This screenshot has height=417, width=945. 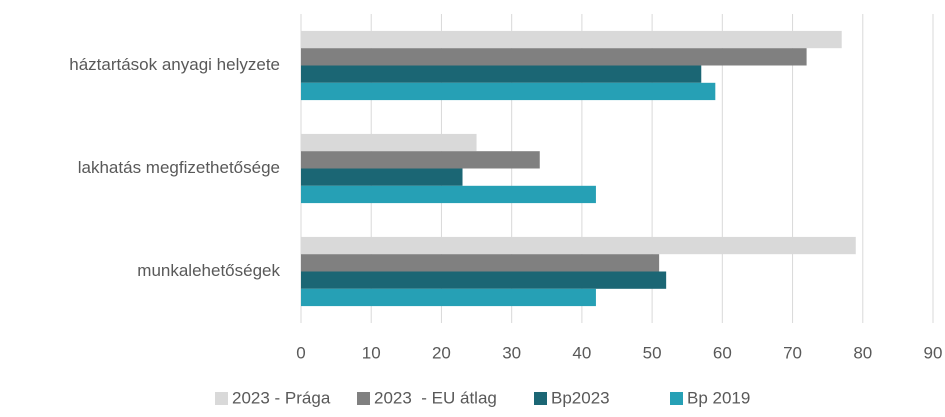 I want to click on x-tick-label: 70, so click(x=792, y=352).